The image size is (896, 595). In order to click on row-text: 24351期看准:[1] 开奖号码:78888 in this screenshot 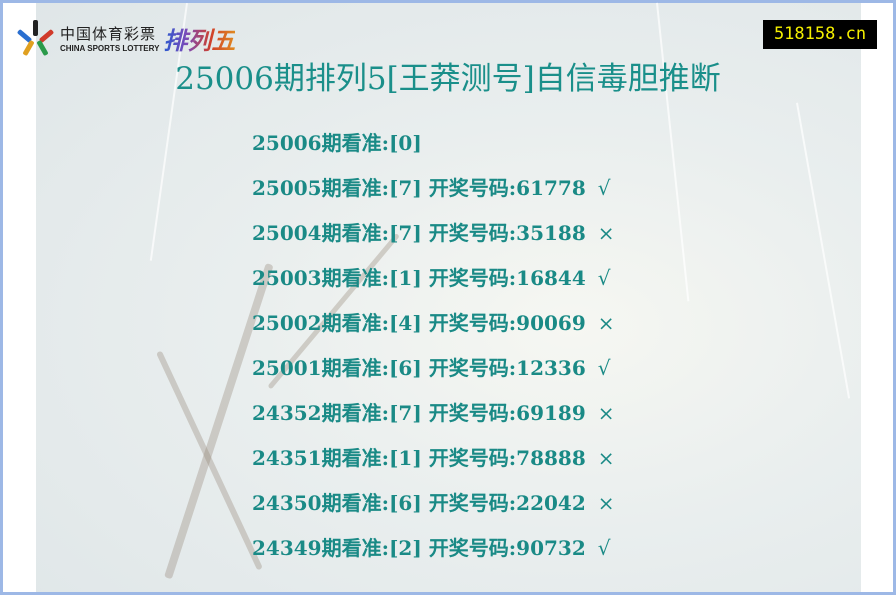, I will do `click(419, 458)`.